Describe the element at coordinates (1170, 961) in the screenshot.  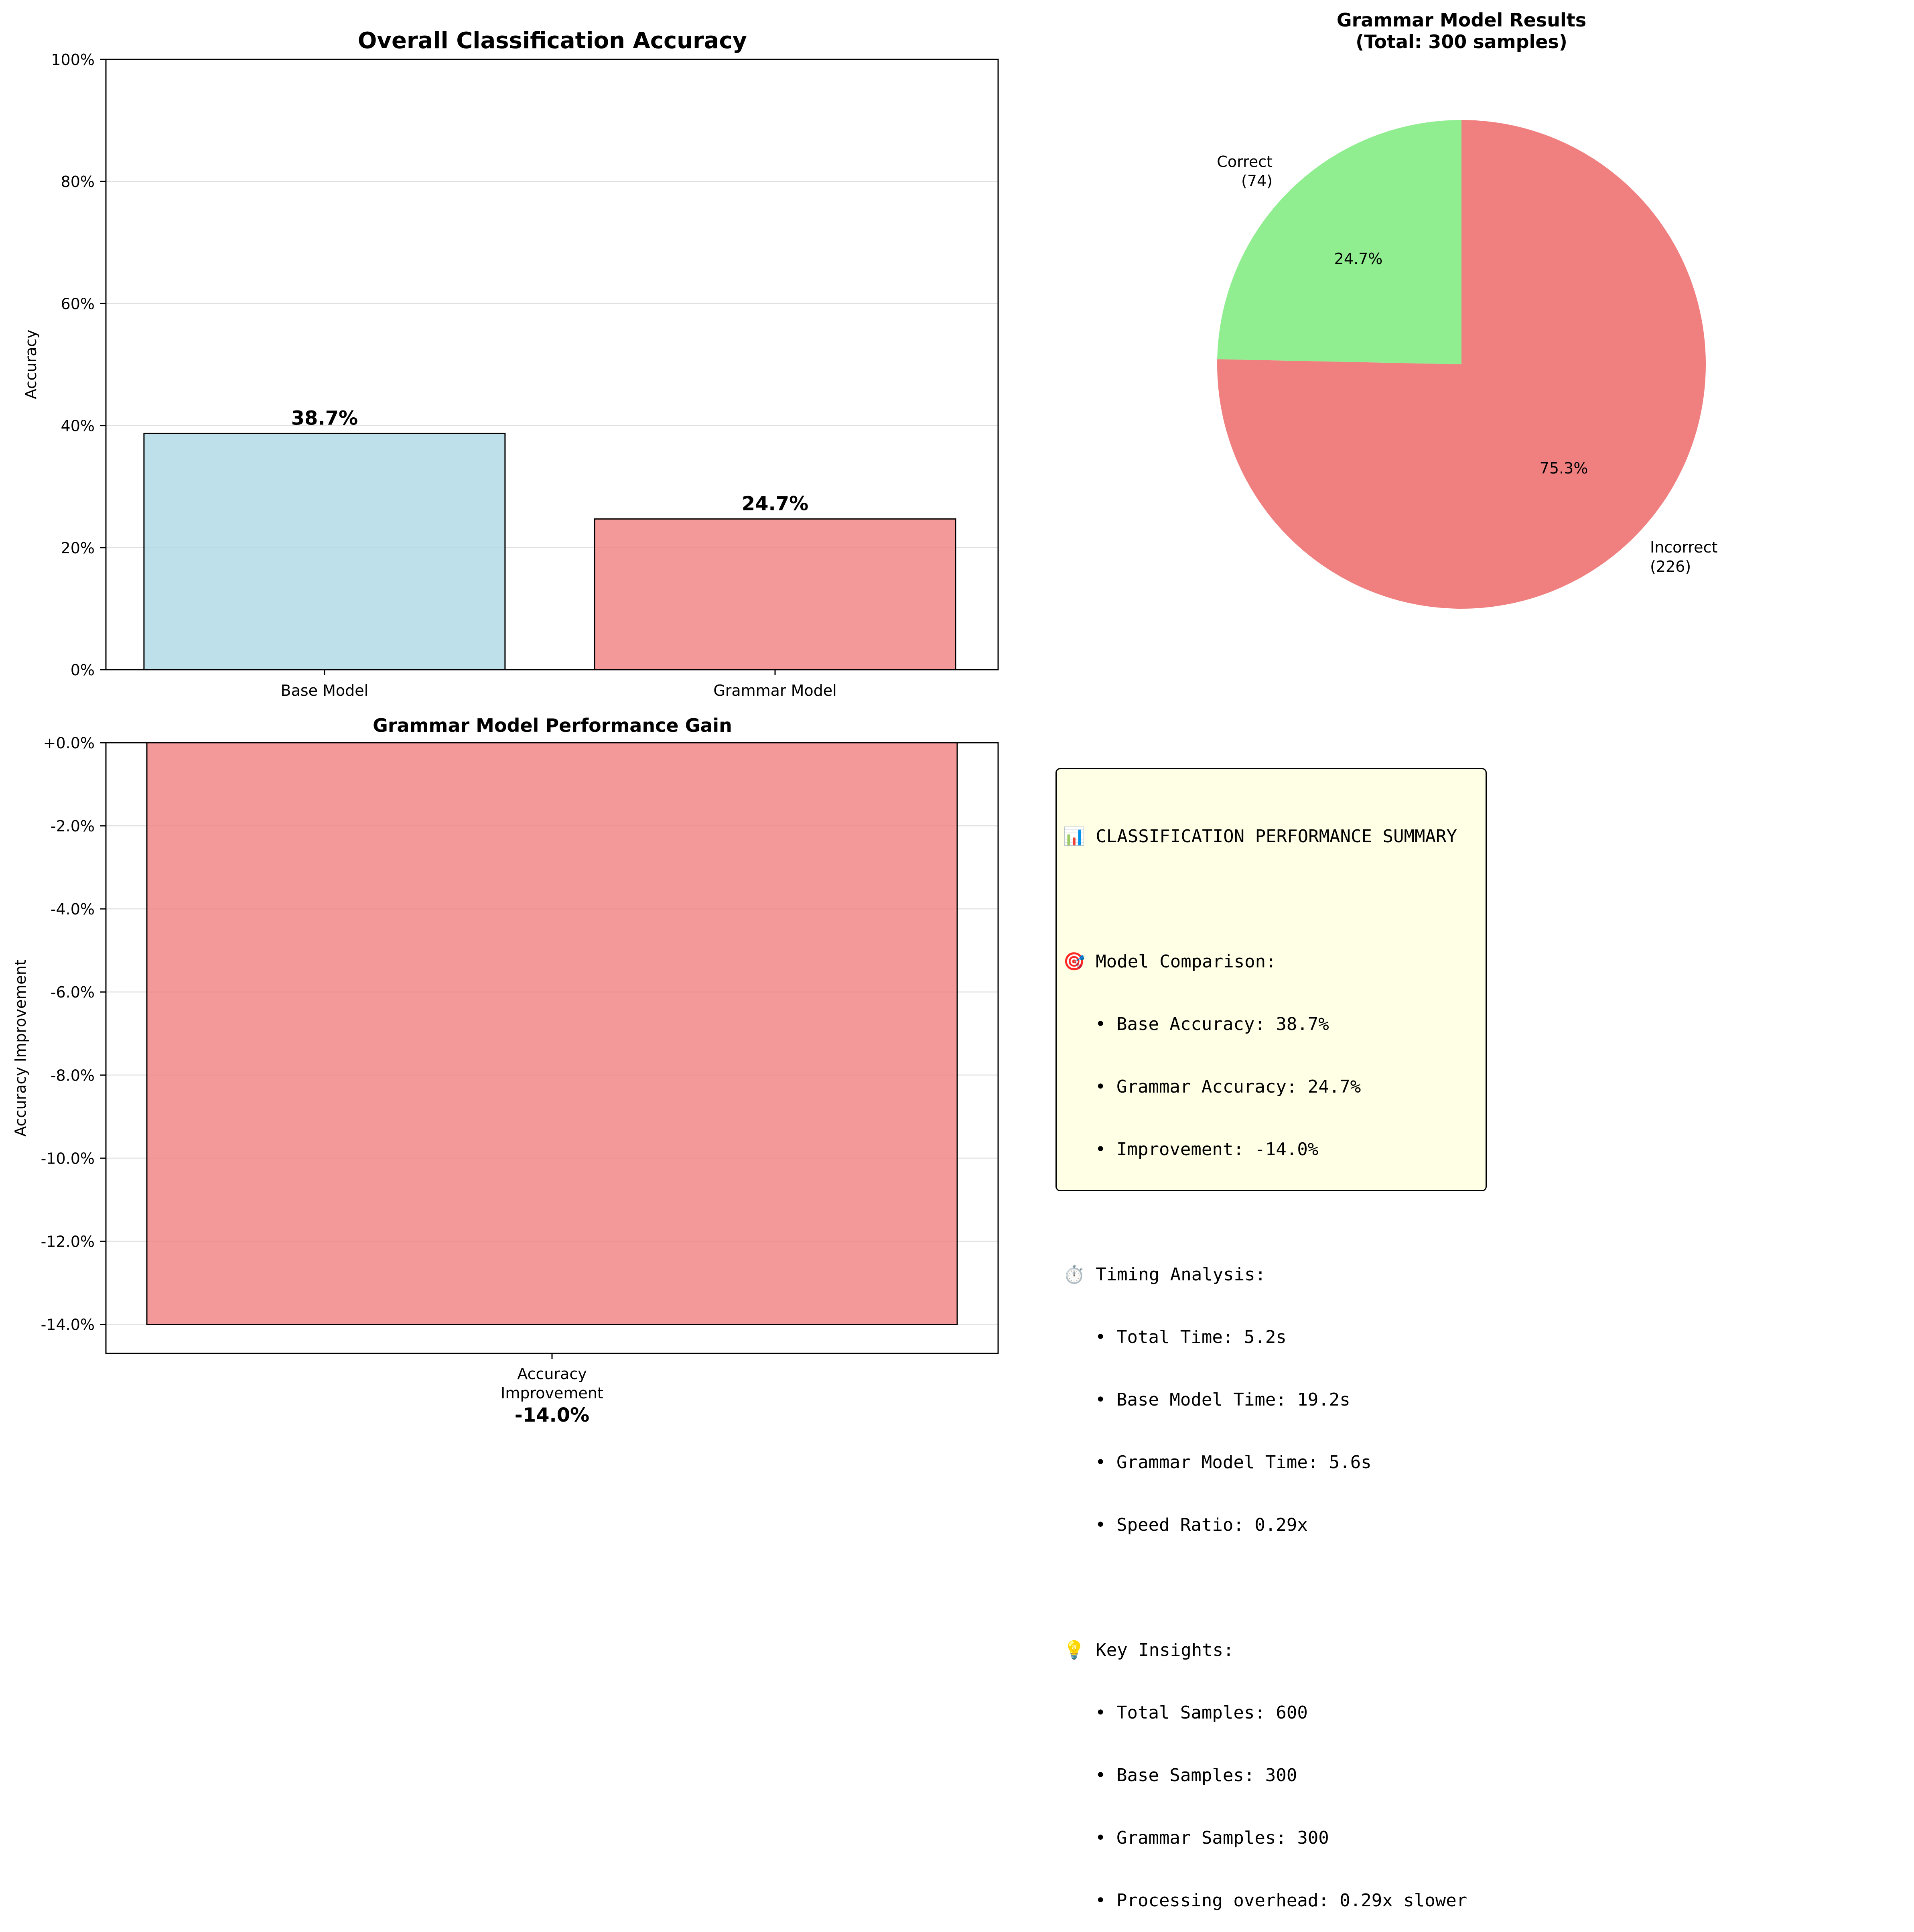
I see `summary-heading-model-comparison: 🎯 Model Comparison:` at that location.